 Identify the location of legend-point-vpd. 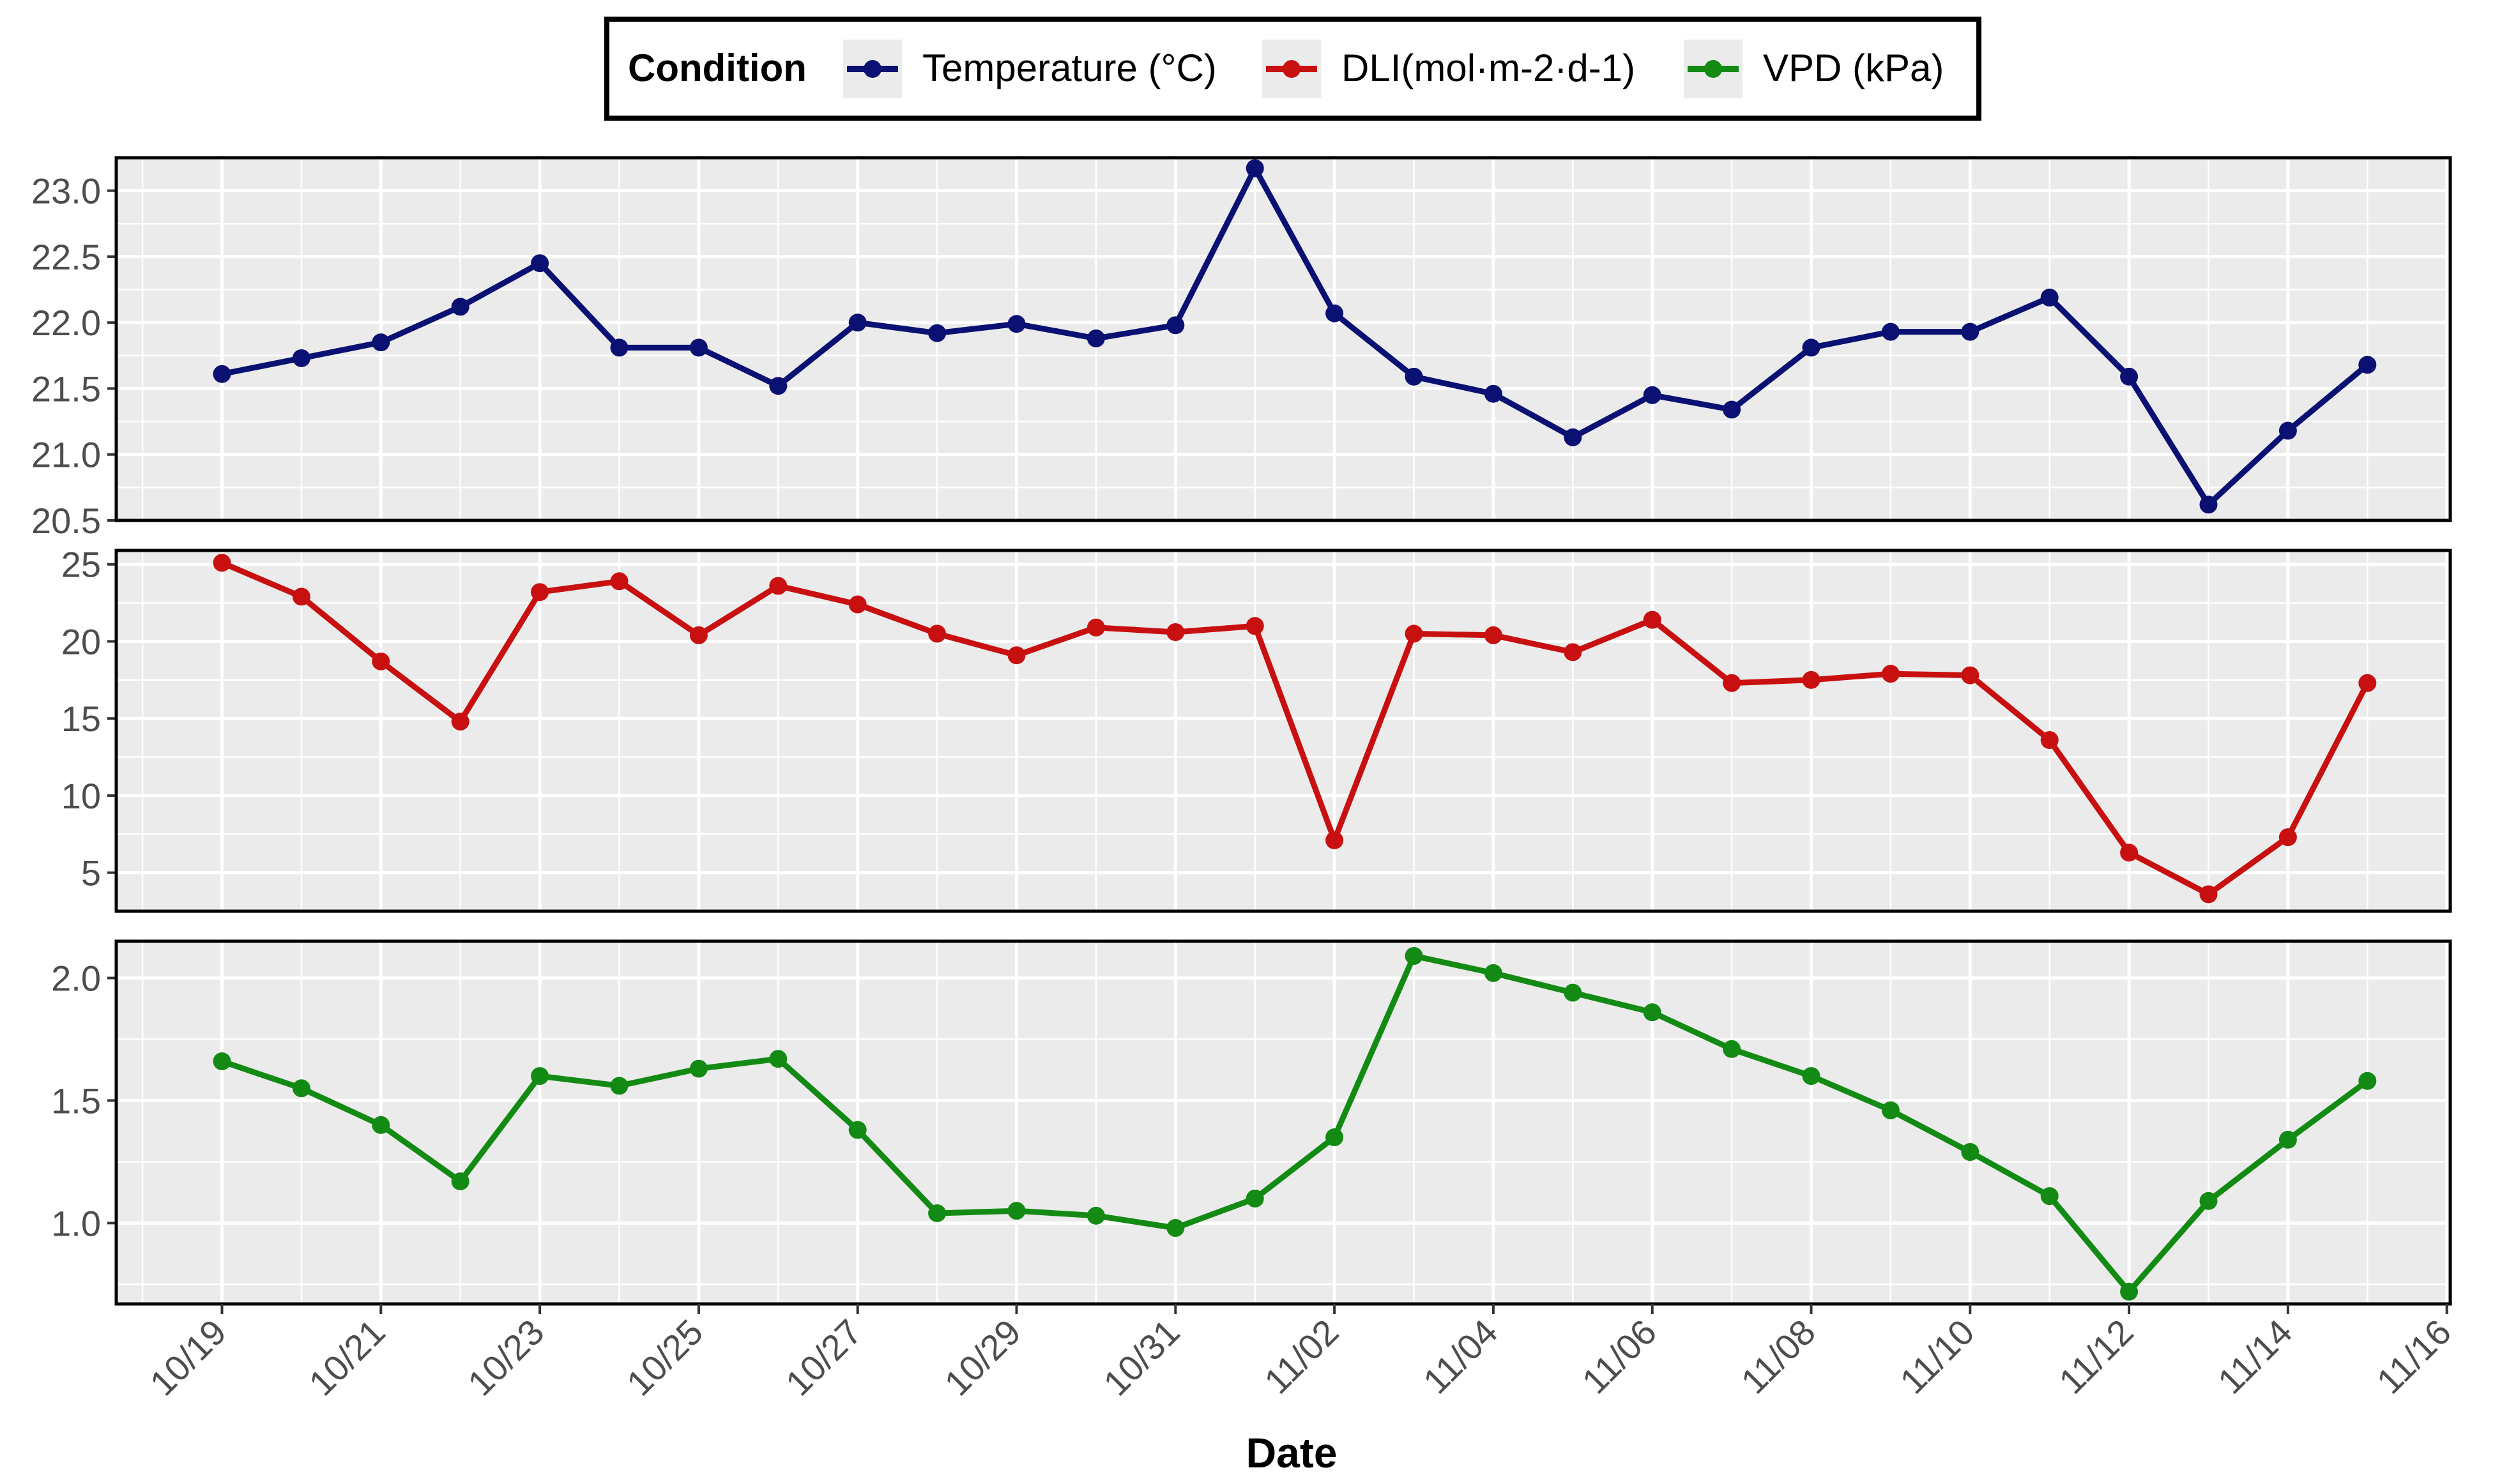
(1713, 69).